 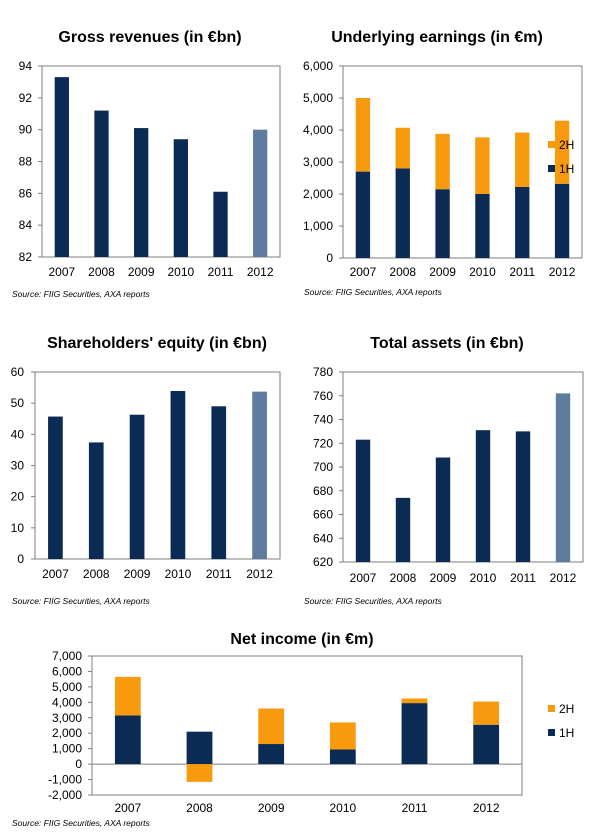 What do you see at coordinates (486, 808) in the screenshot?
I see `netincome-category-label: 2012` at bounding box center [486, 808].